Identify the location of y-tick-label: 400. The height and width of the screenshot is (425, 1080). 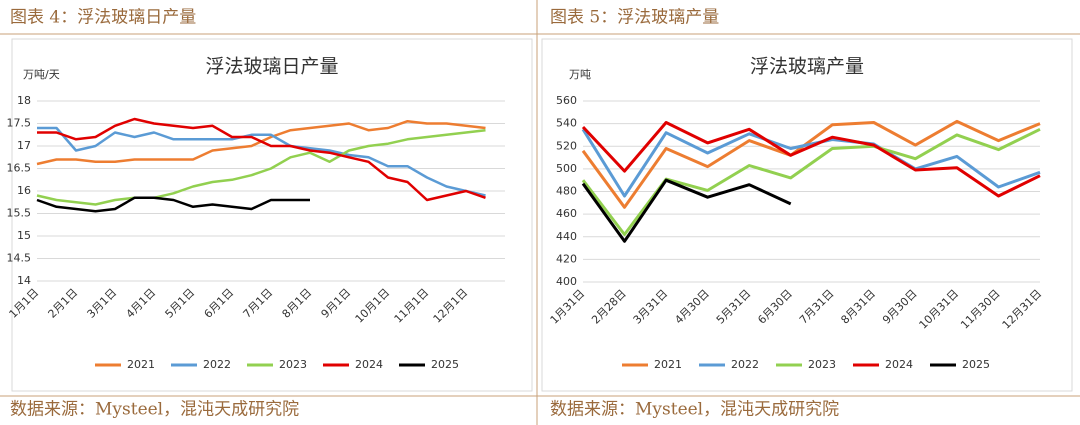
(566, 281).